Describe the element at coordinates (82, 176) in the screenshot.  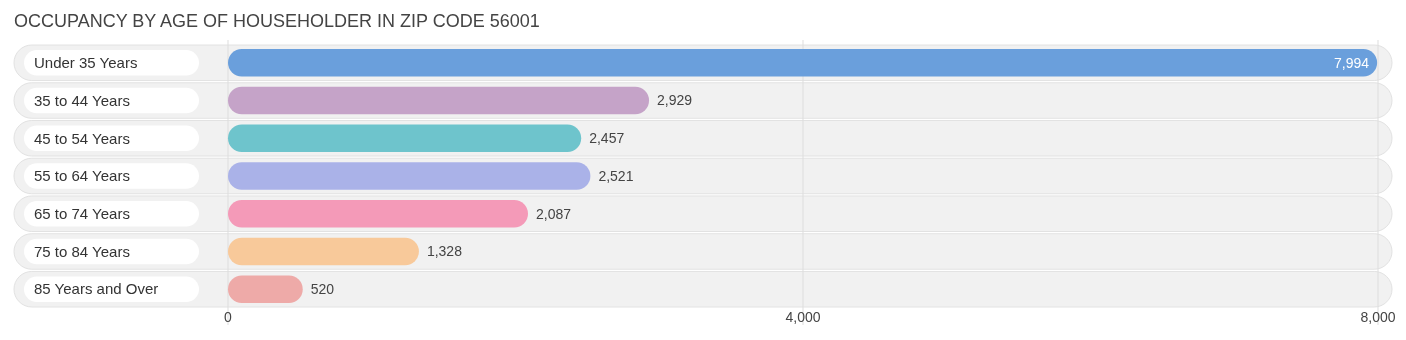
I see `y-tick-label: 55 to 64 Years` at that location.